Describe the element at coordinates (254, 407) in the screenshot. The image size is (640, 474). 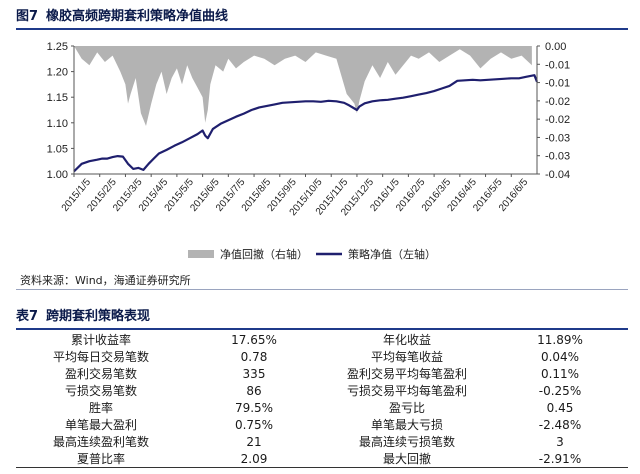
I see `metric-value: 79.5%` at that location.